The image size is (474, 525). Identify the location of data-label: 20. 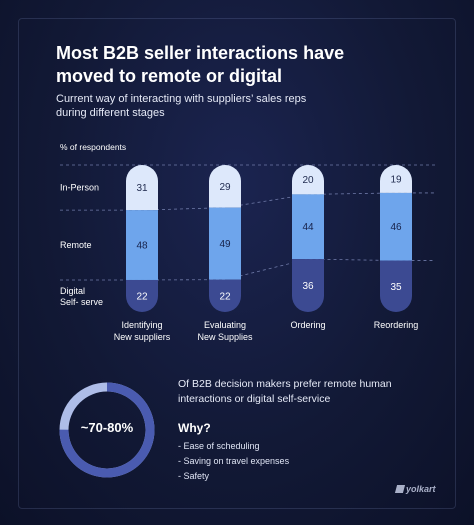
(308, 180).